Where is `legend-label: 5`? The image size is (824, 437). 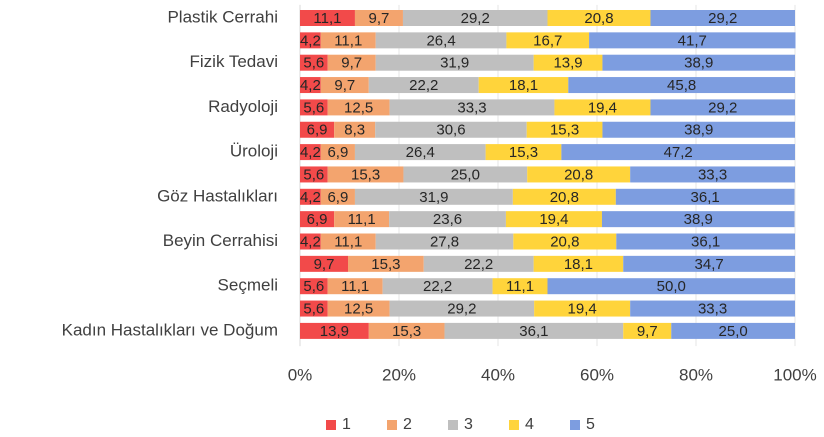
legend-label: 5 is located at coordinates (590, 424).